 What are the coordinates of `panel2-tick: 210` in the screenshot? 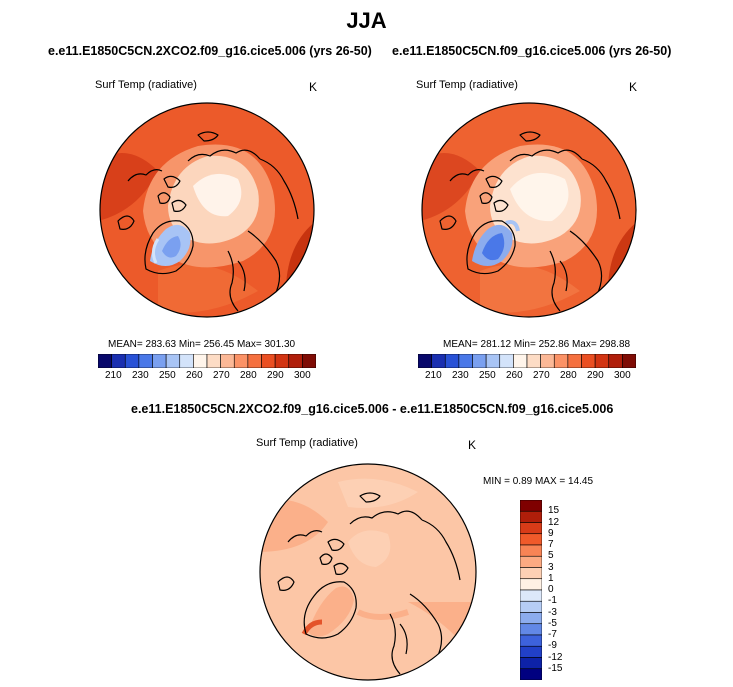 It's located at (433, 375).